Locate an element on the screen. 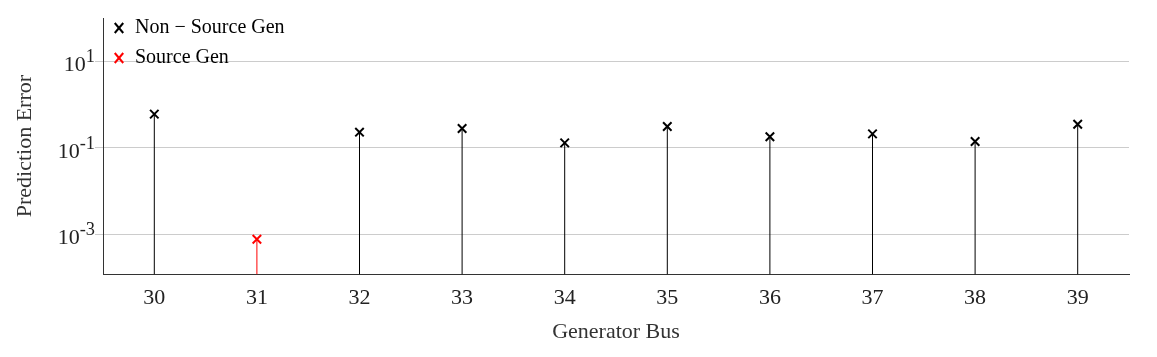 This screenshot has width=1157, height=357. x-tick-label: 32 is located at coordinates (359, 297).